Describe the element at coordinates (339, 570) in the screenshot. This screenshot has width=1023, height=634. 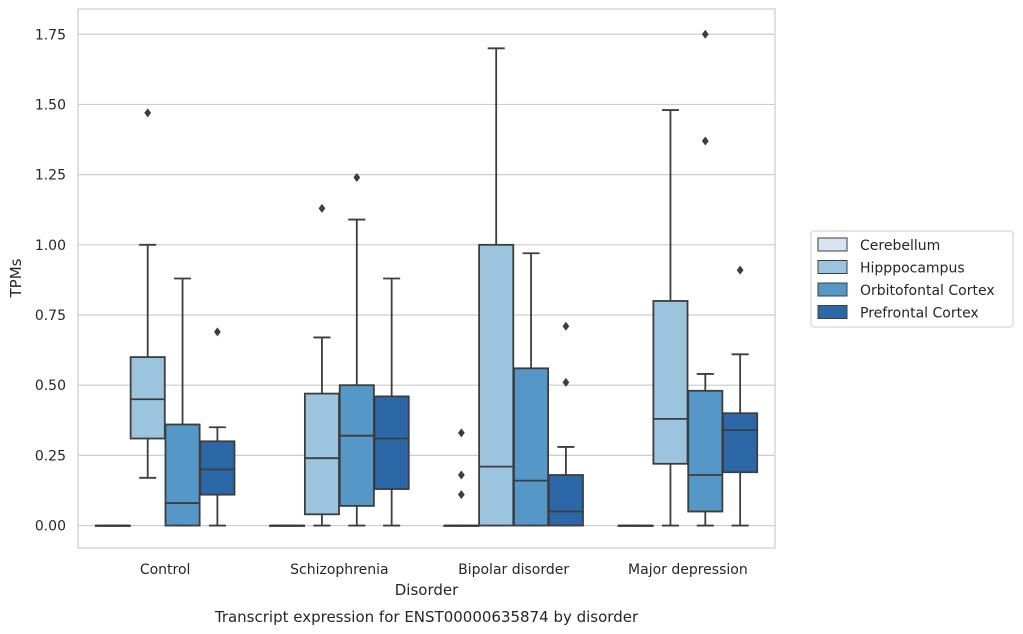
I see `x-tick-label: Schizophrenia` at that location.